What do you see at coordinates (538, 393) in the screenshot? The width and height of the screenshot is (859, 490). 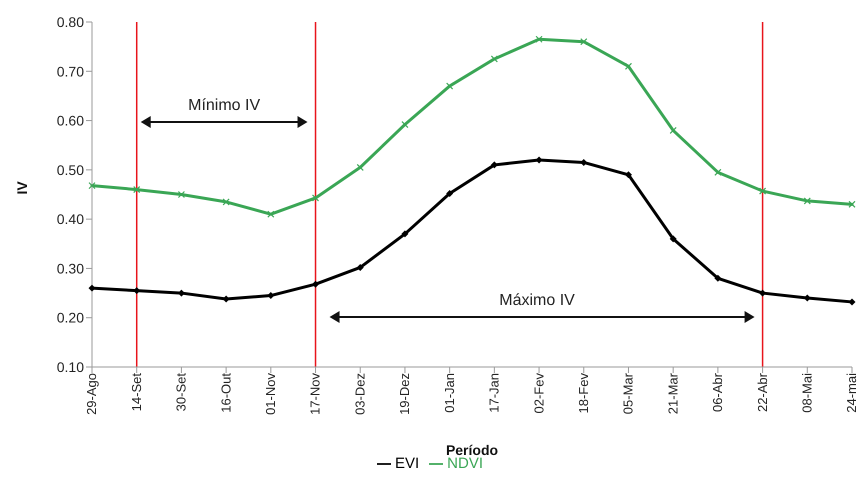 I see `x-tick-label: 02-Fev` at bounding box center [538, 393].